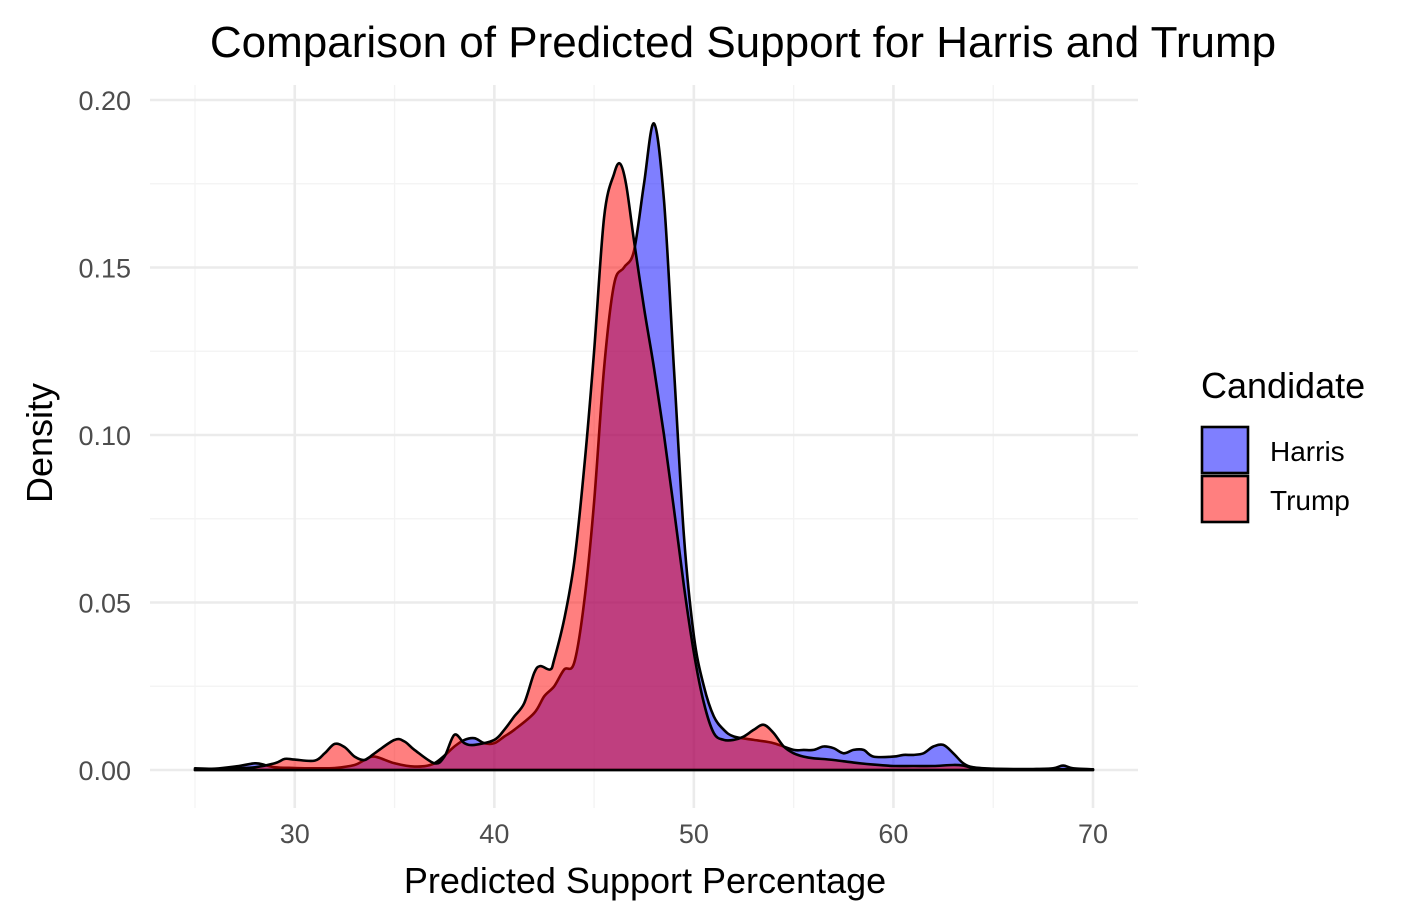 This screenshot has height=922, width=1428. I want to click on y-axis-title: Density, so click(39, 443).